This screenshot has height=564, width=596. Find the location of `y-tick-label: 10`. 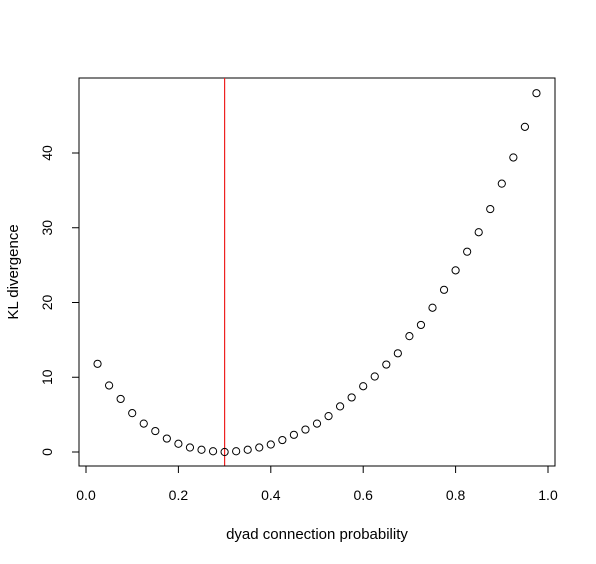

y-tick-label: 10 is located at coordinates (47, 377).